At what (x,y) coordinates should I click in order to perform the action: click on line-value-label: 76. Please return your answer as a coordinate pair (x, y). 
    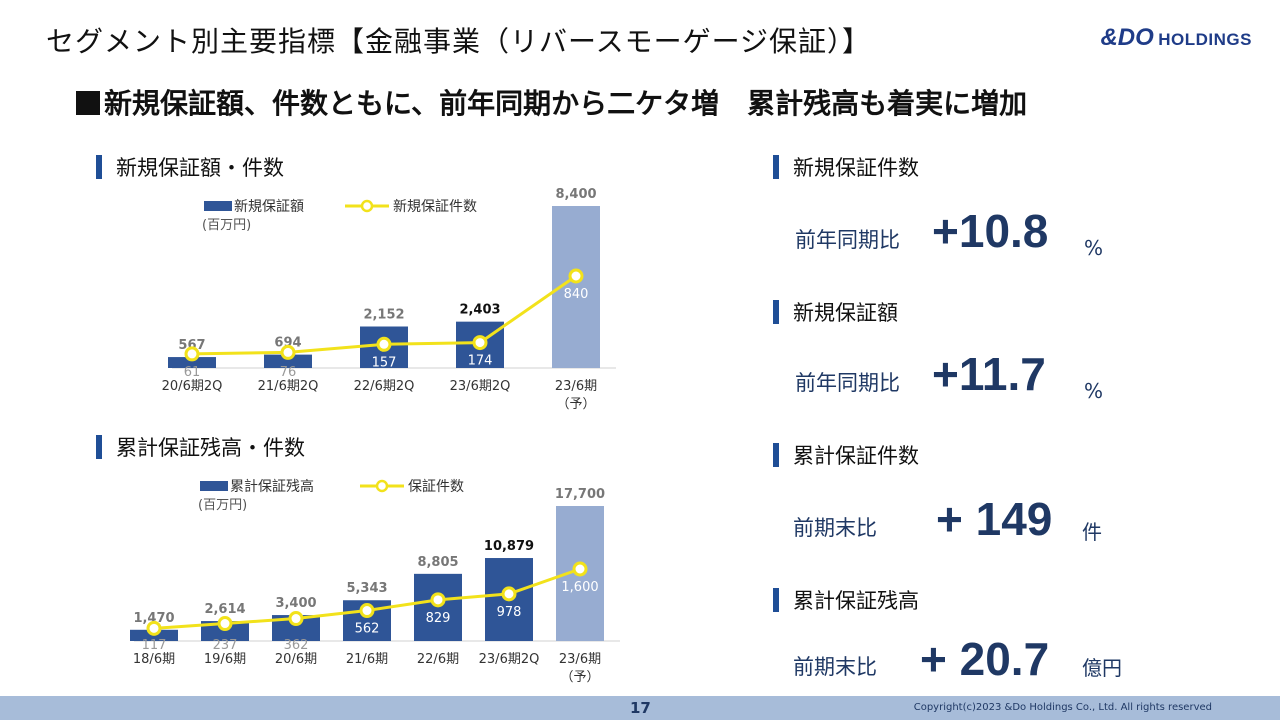
    Looking at the image, I should click on (288, 372).